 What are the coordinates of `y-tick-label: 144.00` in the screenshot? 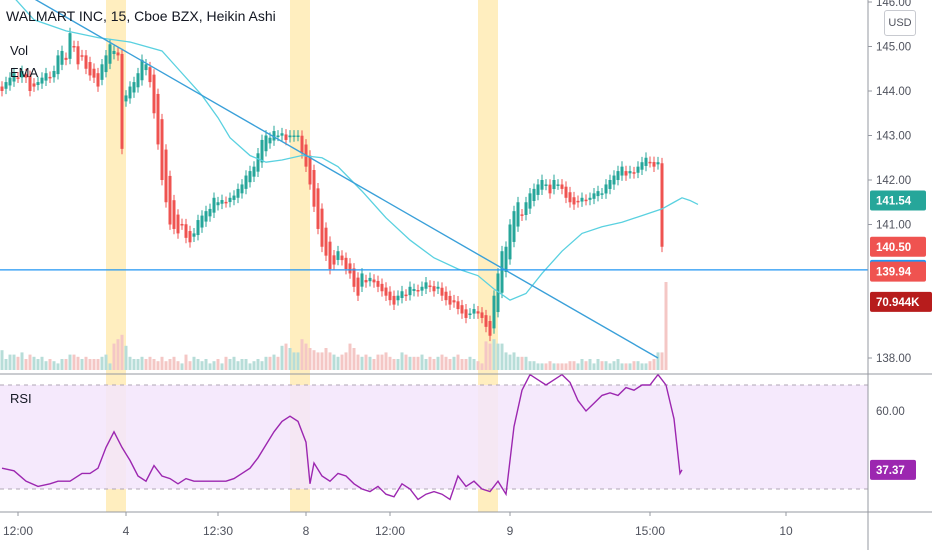 It's located at (893, 92).